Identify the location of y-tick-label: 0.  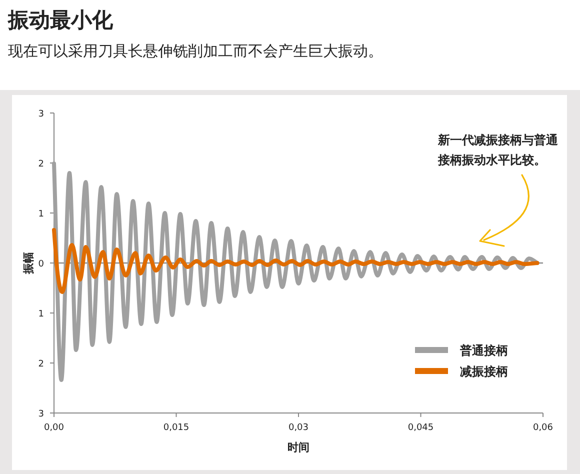
(41, 265).